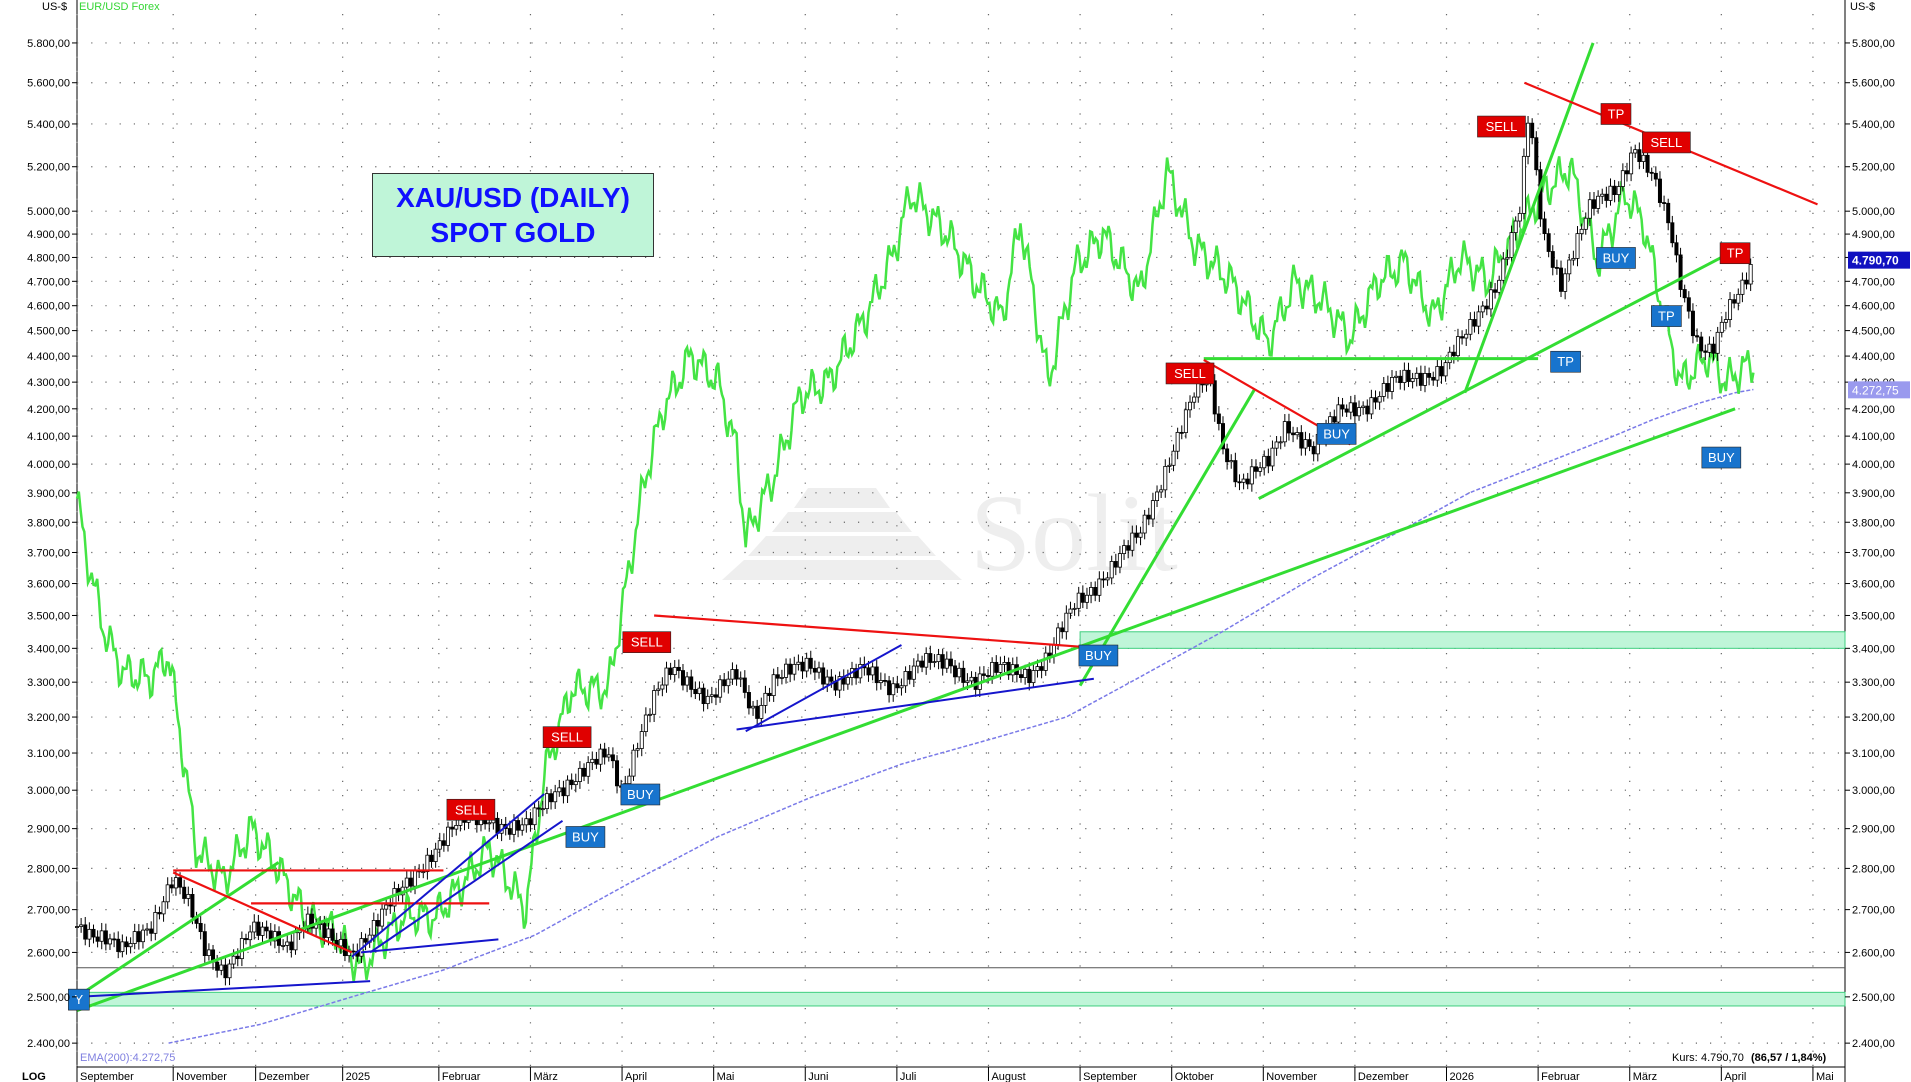 This screenshot has width=1911, height=1082. What do you see at coordinates (818, 1076) in the screenshot?
I see `x-tick-label: Juni` at bounding box center [818, 1076].